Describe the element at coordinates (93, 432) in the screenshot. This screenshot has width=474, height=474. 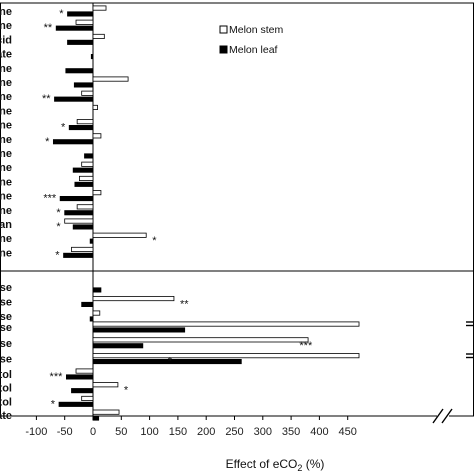
I see `x-tick-label: 0` at that location.